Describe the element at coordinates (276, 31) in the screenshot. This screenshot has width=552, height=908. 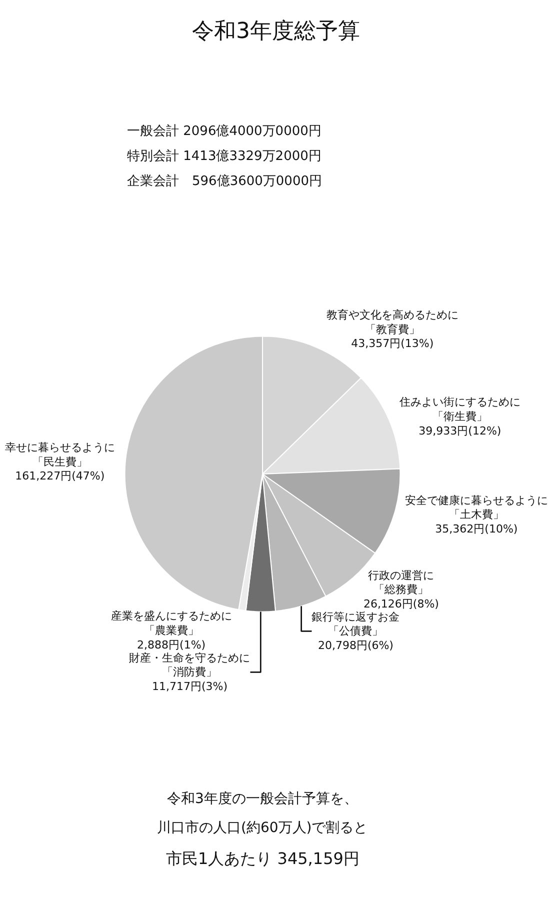
I see `chart-title: 令和3年度総予算` at that location.